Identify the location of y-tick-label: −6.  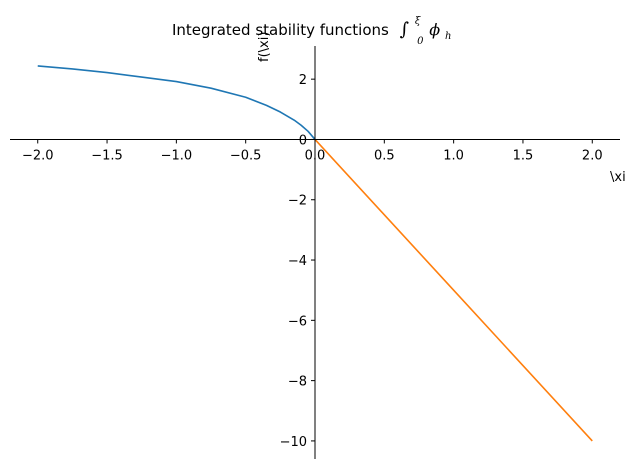
(297, 321).